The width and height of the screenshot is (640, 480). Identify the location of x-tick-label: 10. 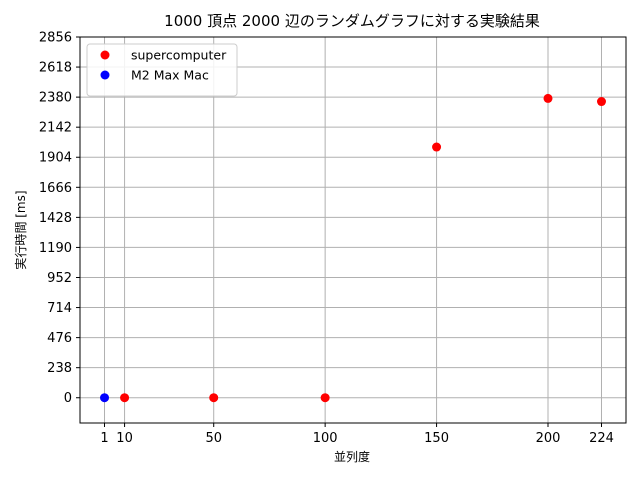
(124, 438).